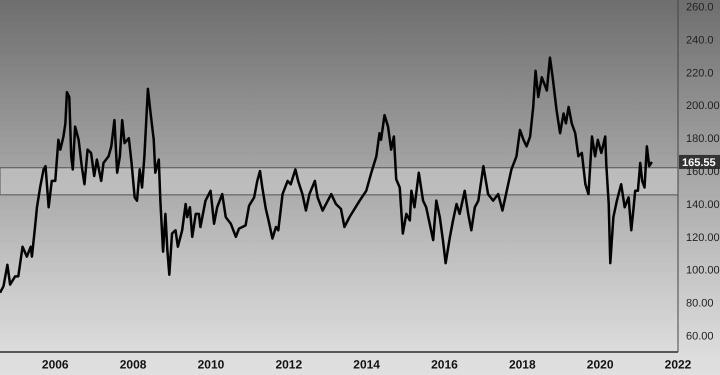 Image resolution: width=720 pixels, height=375 pixels. I want to click on y-tick-label: 80.00, so click(700, 304).